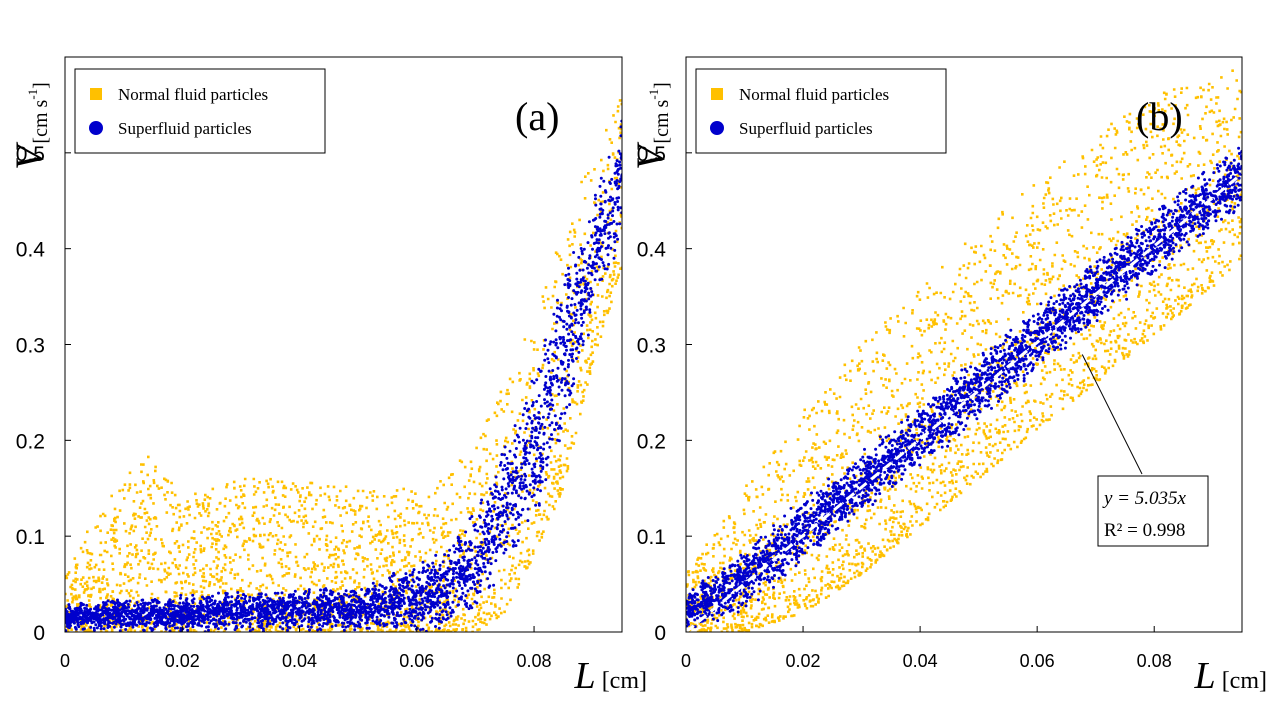 The width and height of the screenshot is (1280, 720). I want to click on fit-annotation-box, so click(1153, 511).